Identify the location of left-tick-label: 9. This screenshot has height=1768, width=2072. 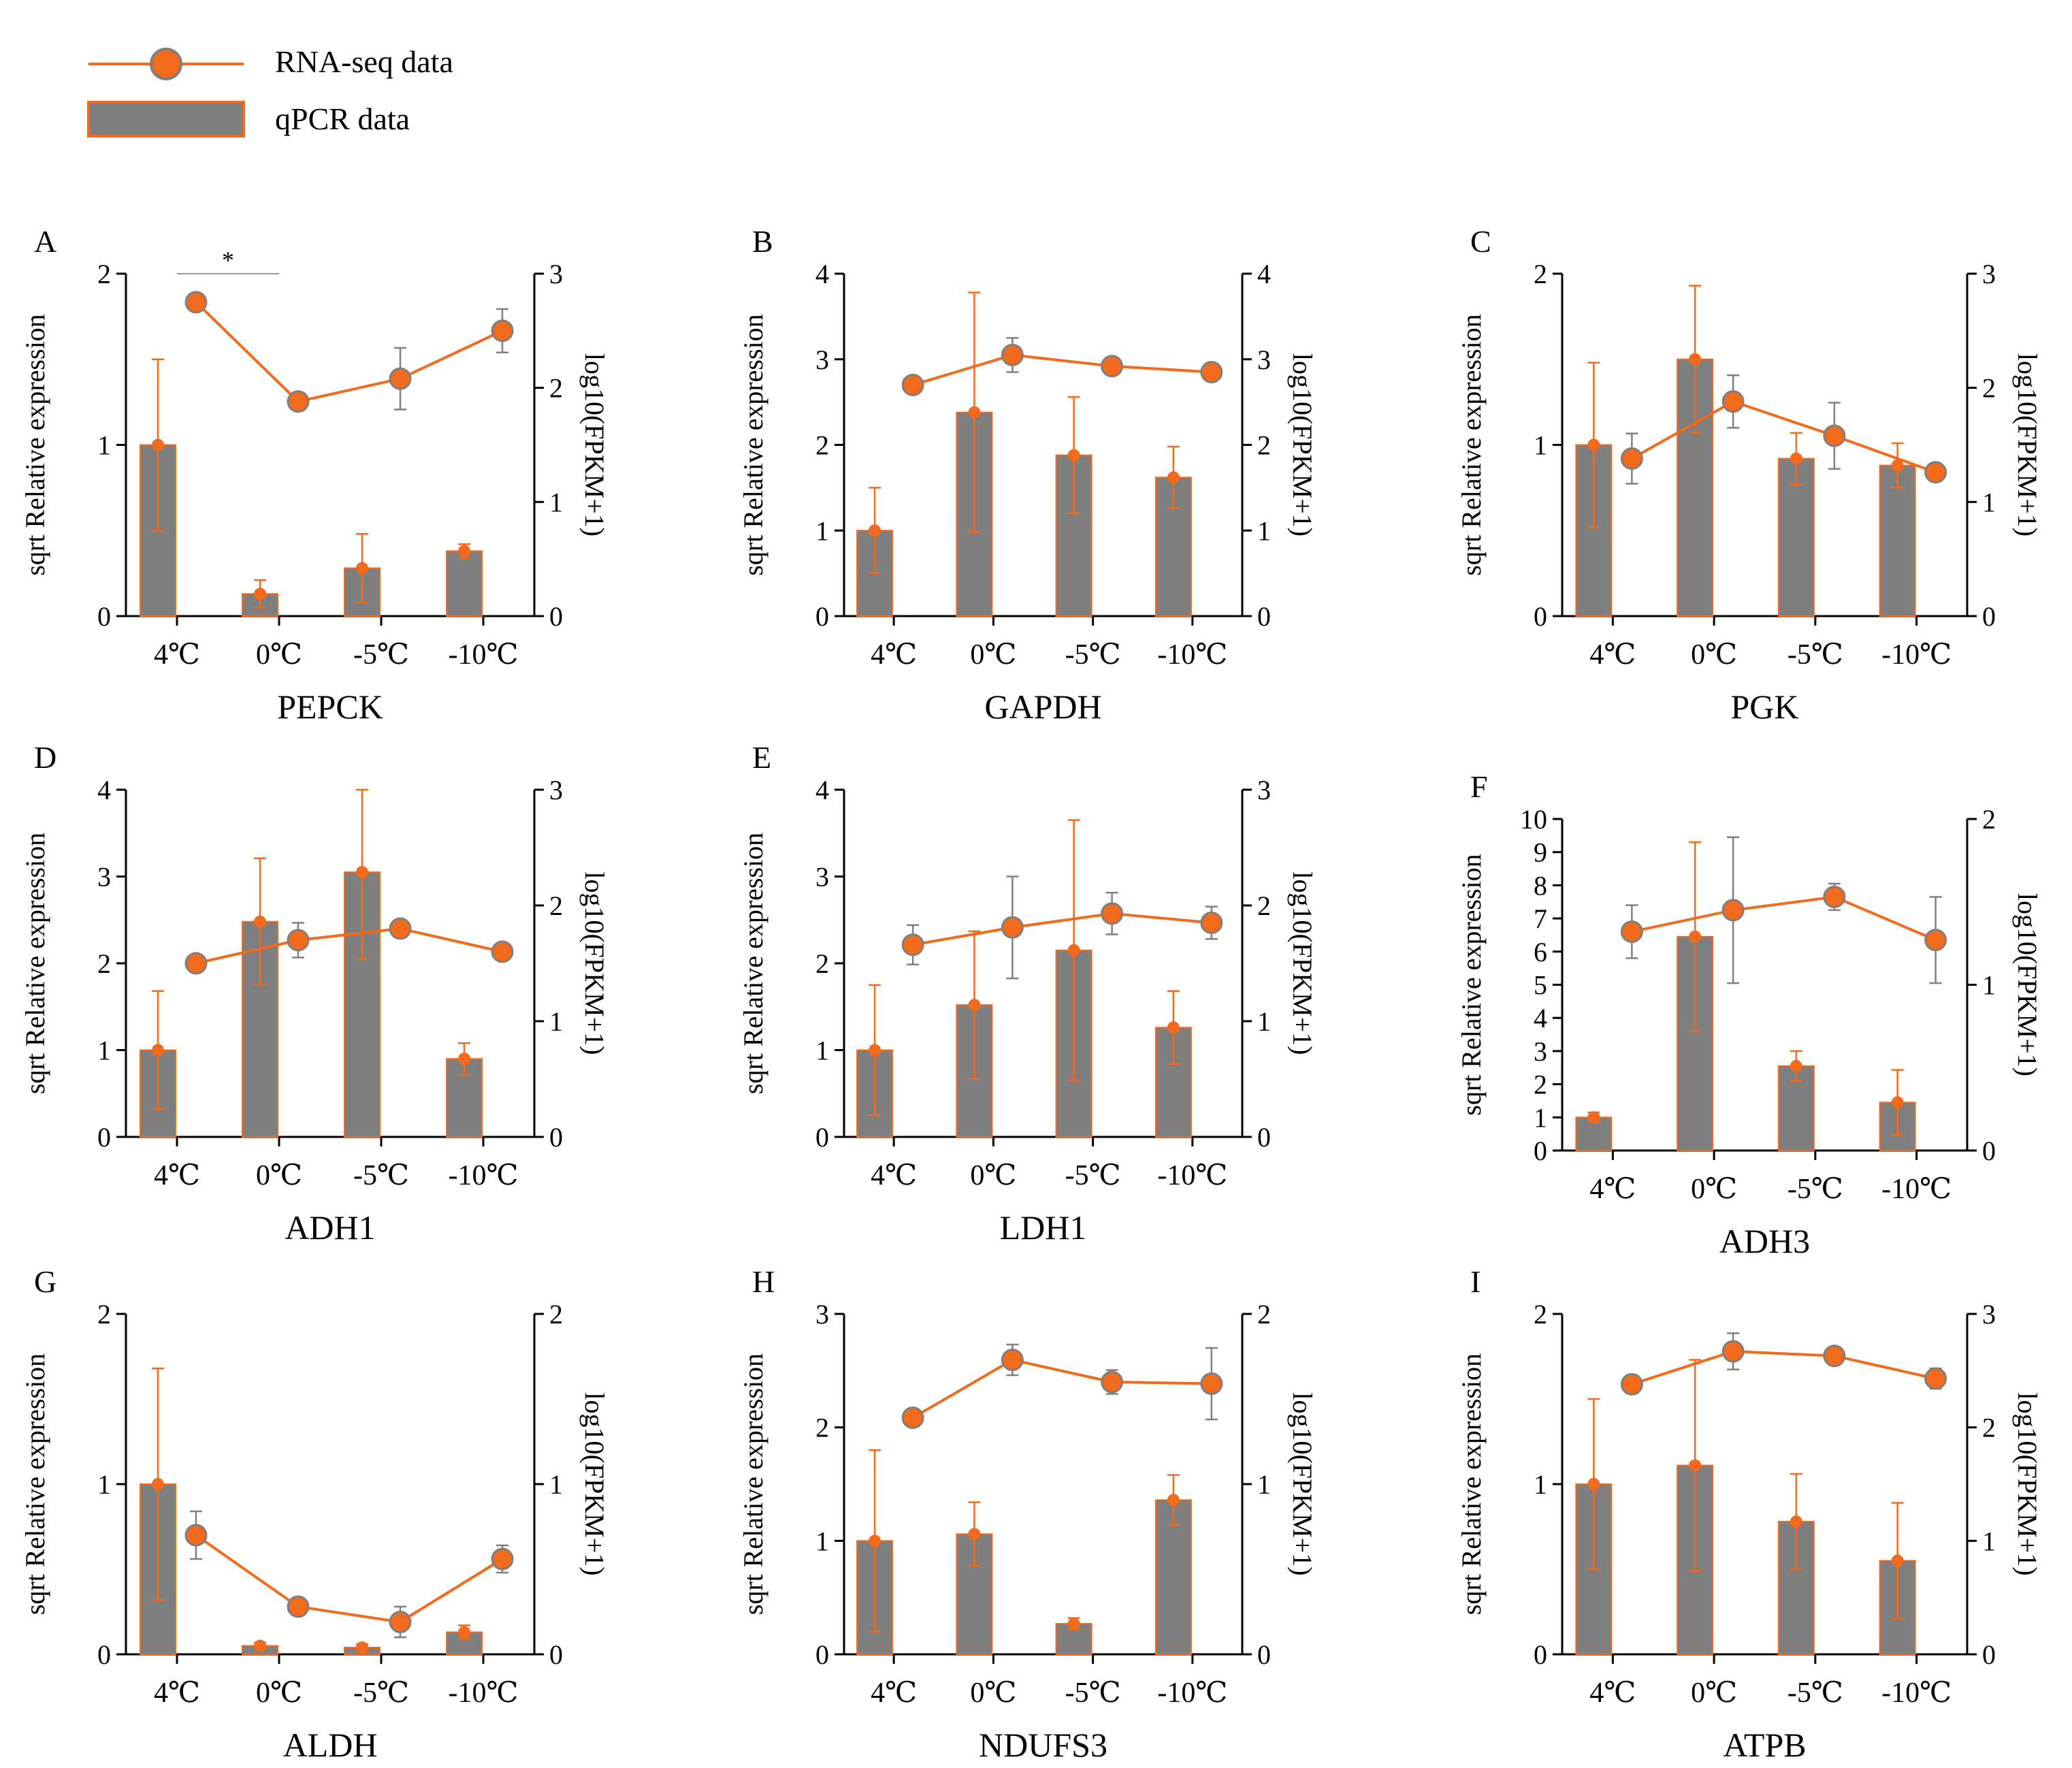
(1541, 853).